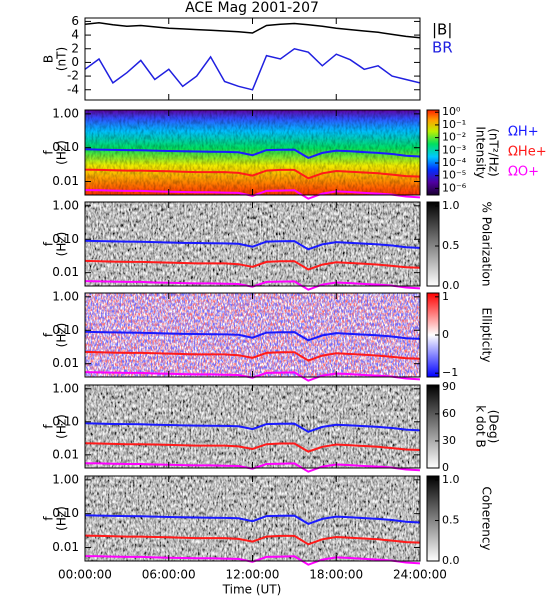  What do you see at coordinates (442, 48) in the screenshot?
I see `legend-entry: BR` at bounding box center [442, 48].